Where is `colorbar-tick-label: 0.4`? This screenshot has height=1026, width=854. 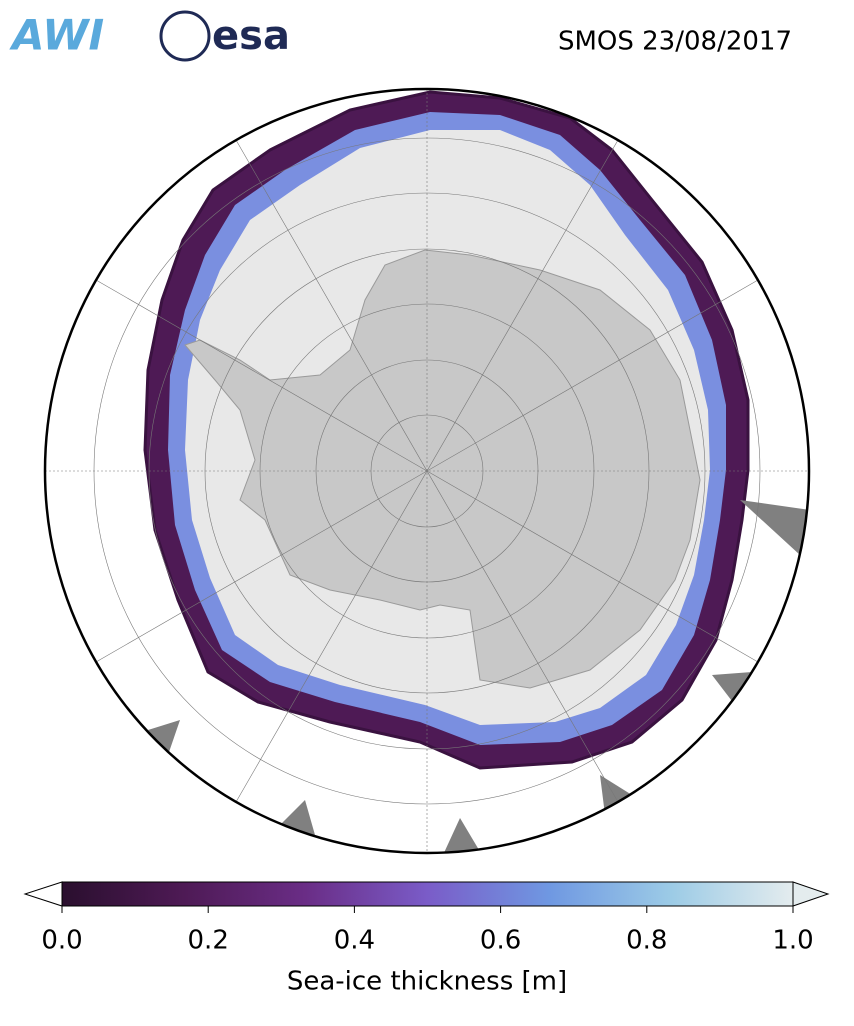 colorbar-tick-label: 0.4 is located at coordinates (354, 941).